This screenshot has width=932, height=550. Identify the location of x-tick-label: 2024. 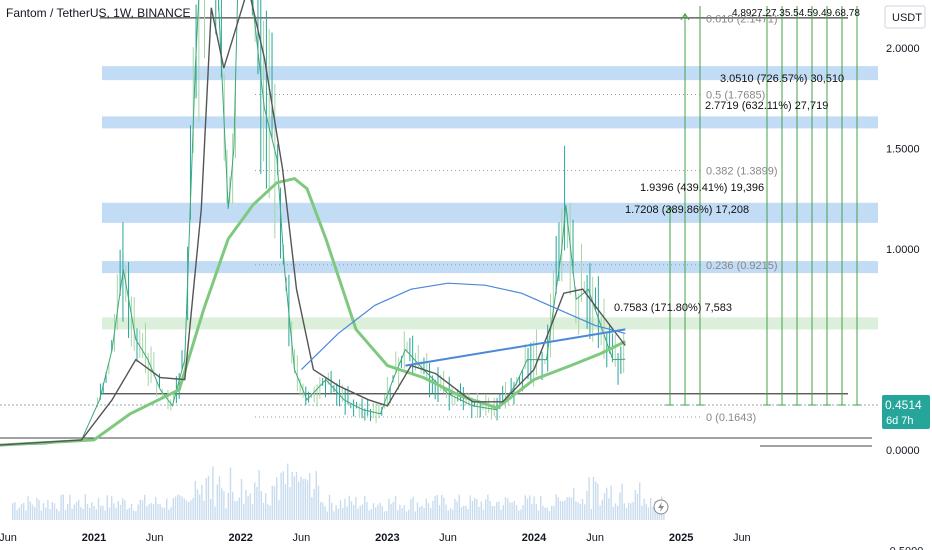
(534, 538).